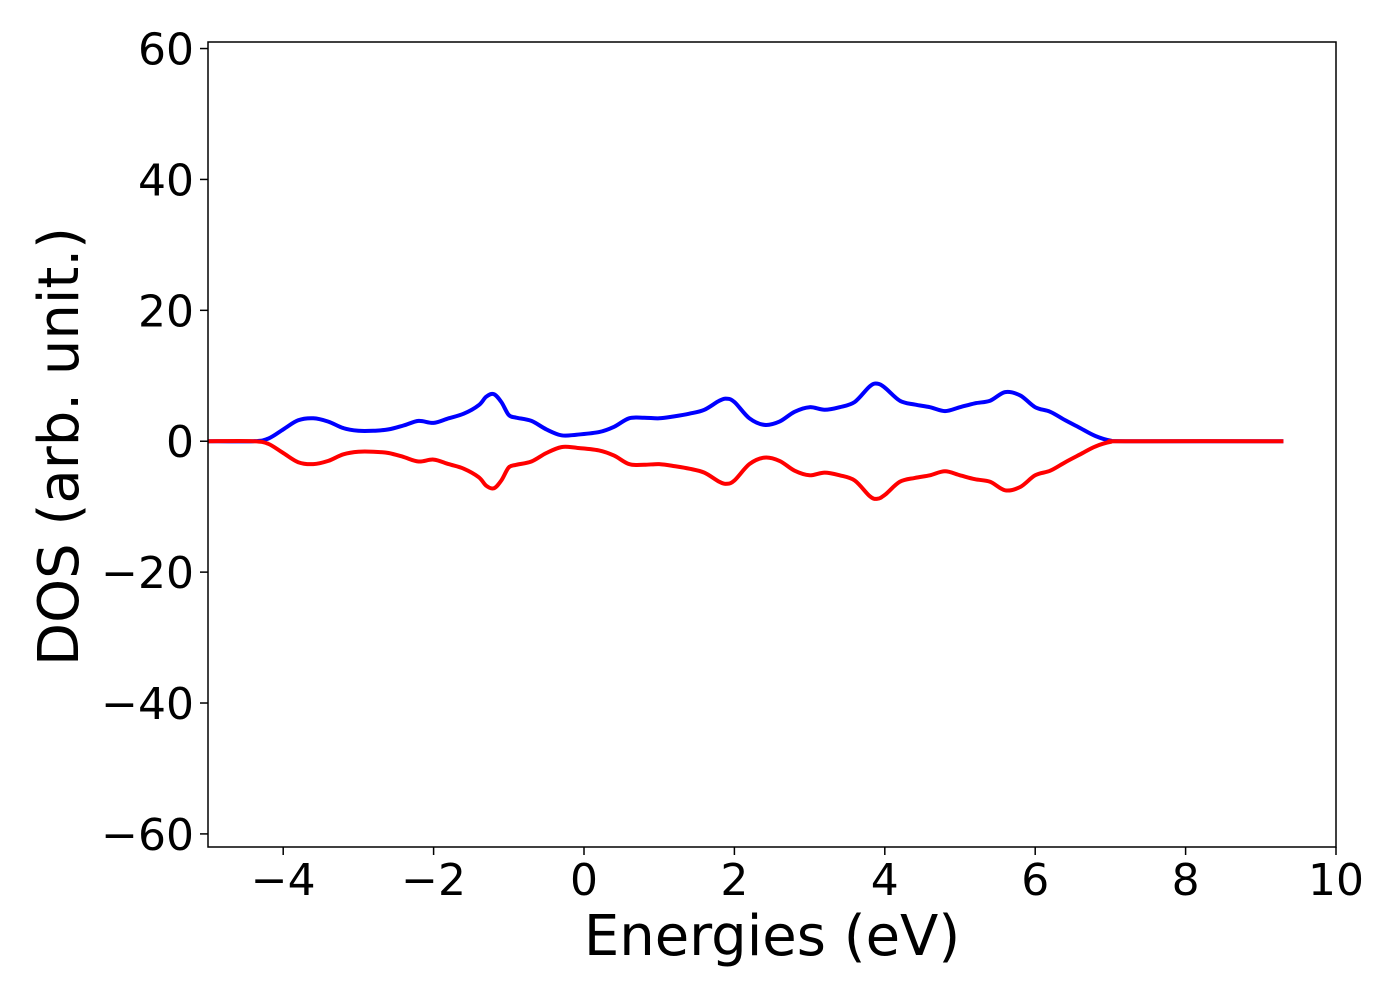  What do you see at coordinates (166, 311) in the screenshot?
I see `y-tick-label: 20` at bounding box center [166, 311].